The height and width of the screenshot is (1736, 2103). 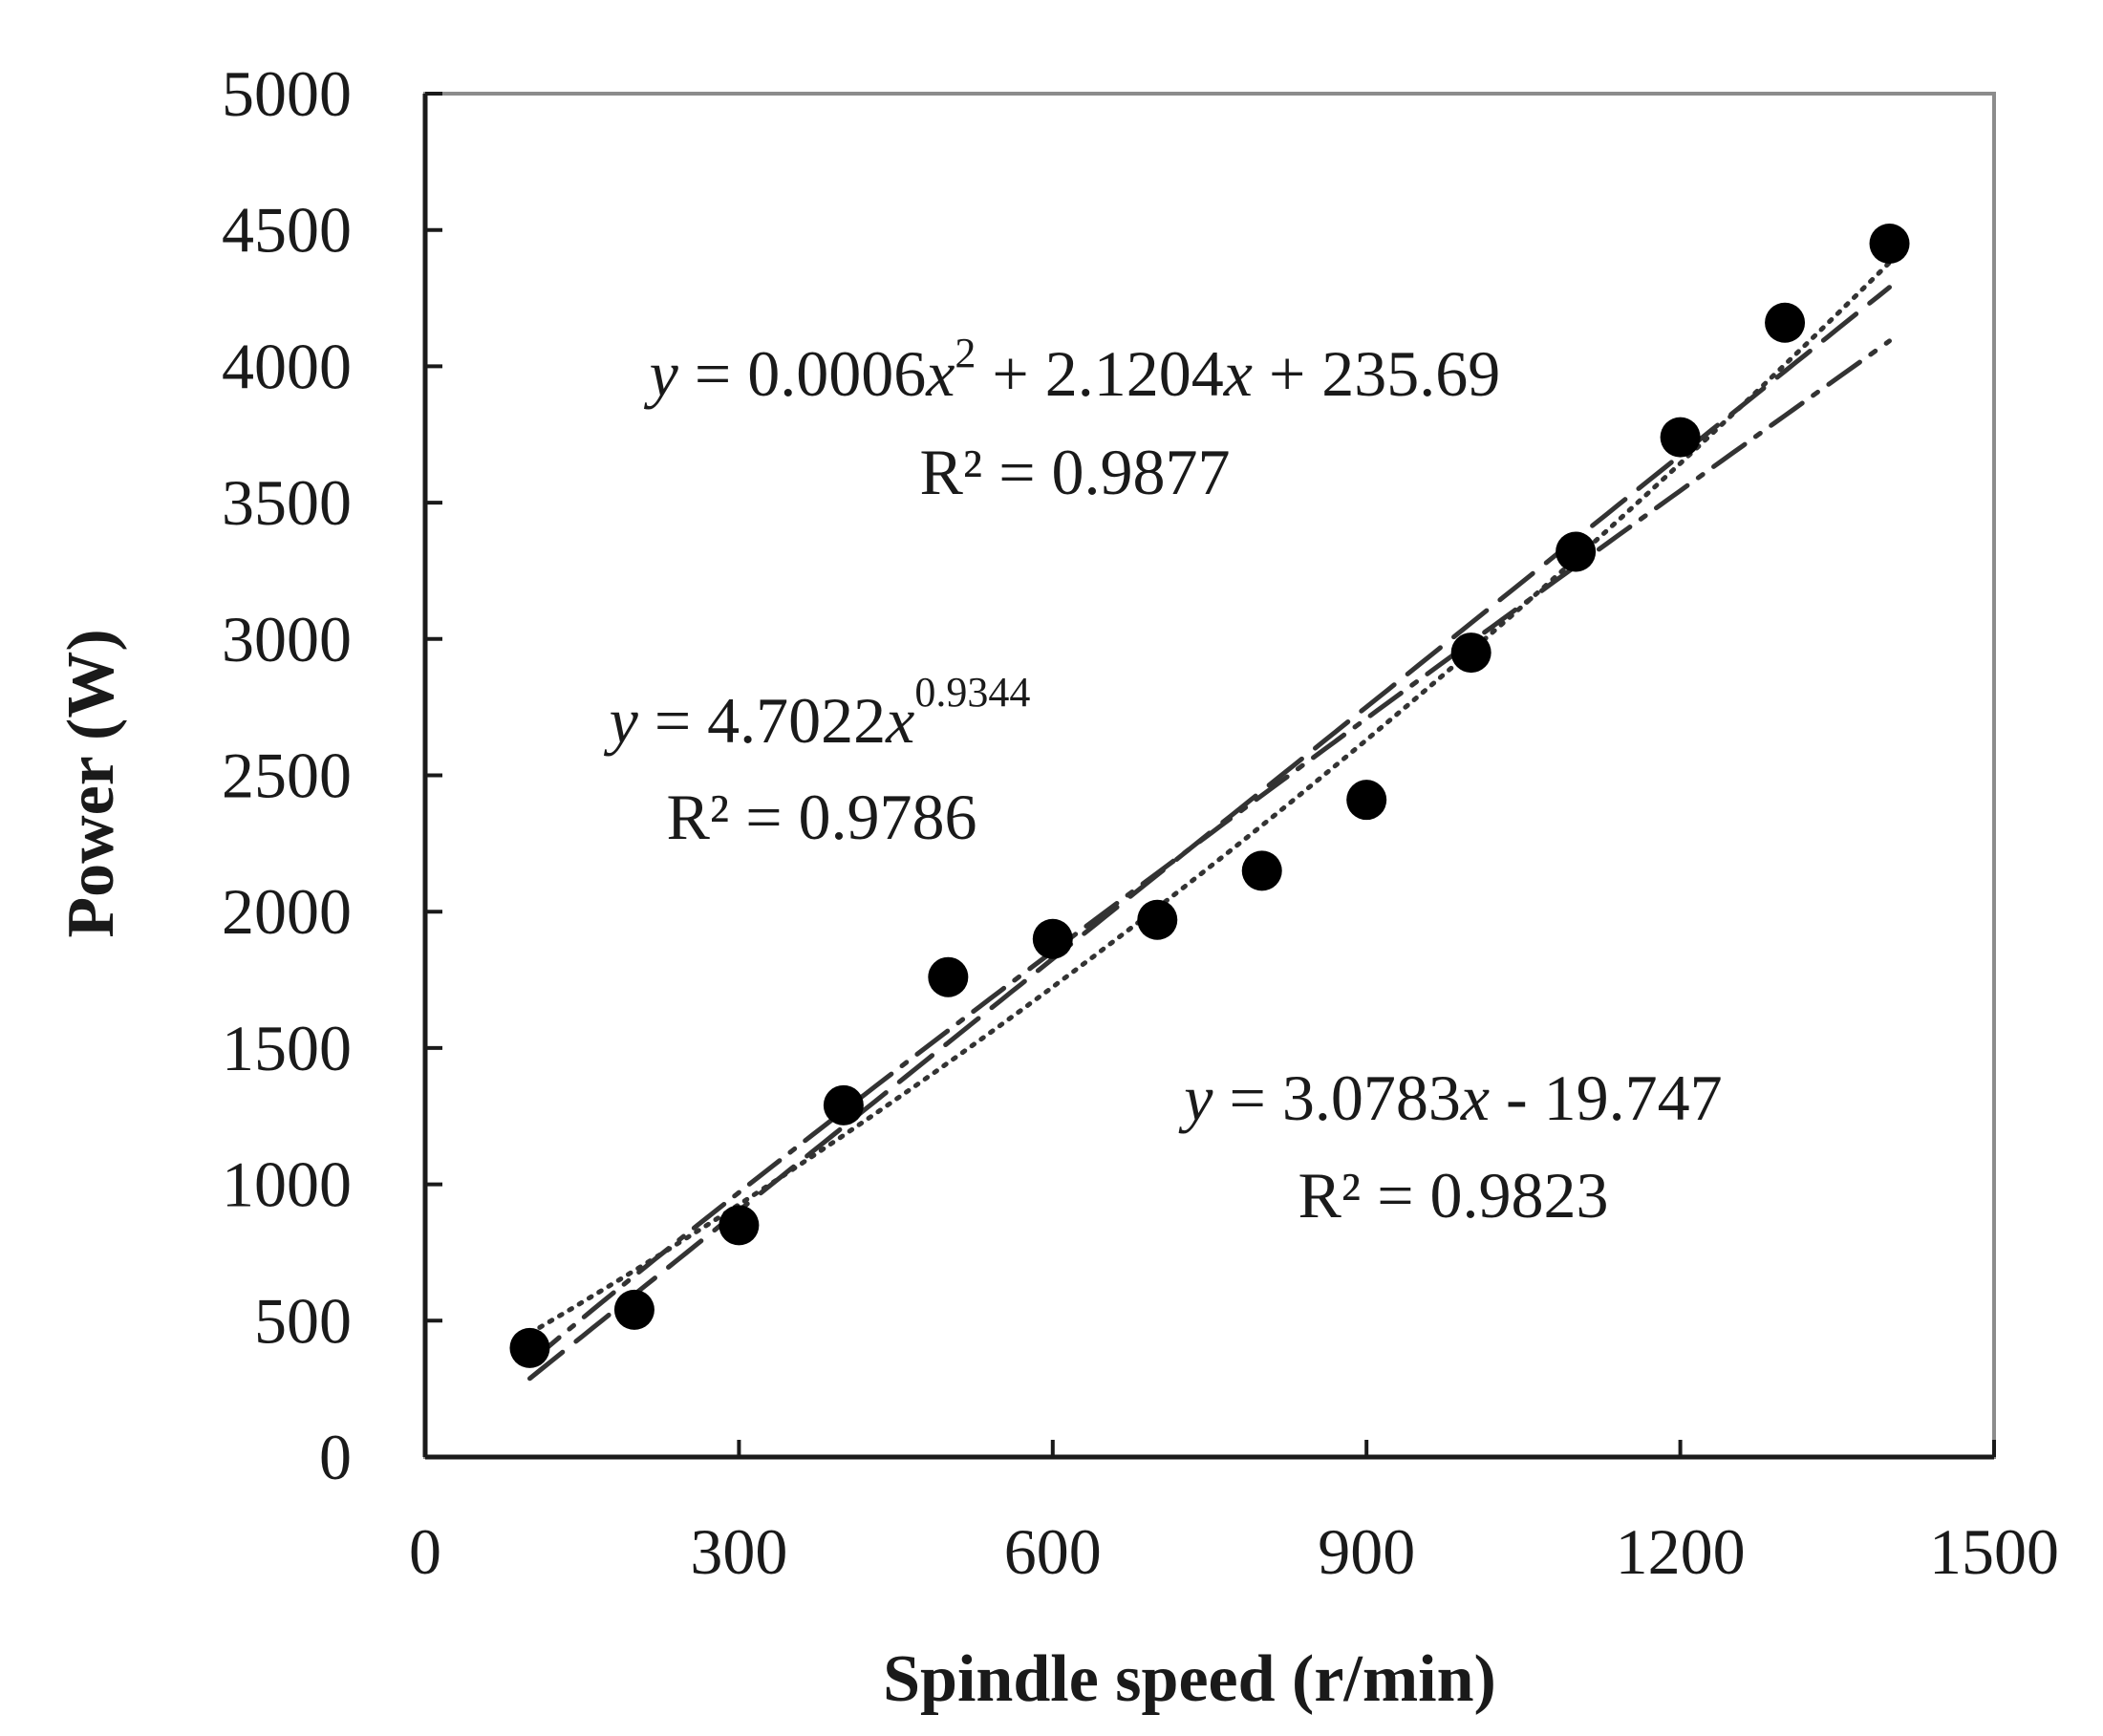 I want to click on y-tick-label: 1500, so click(x=287, y=1048).